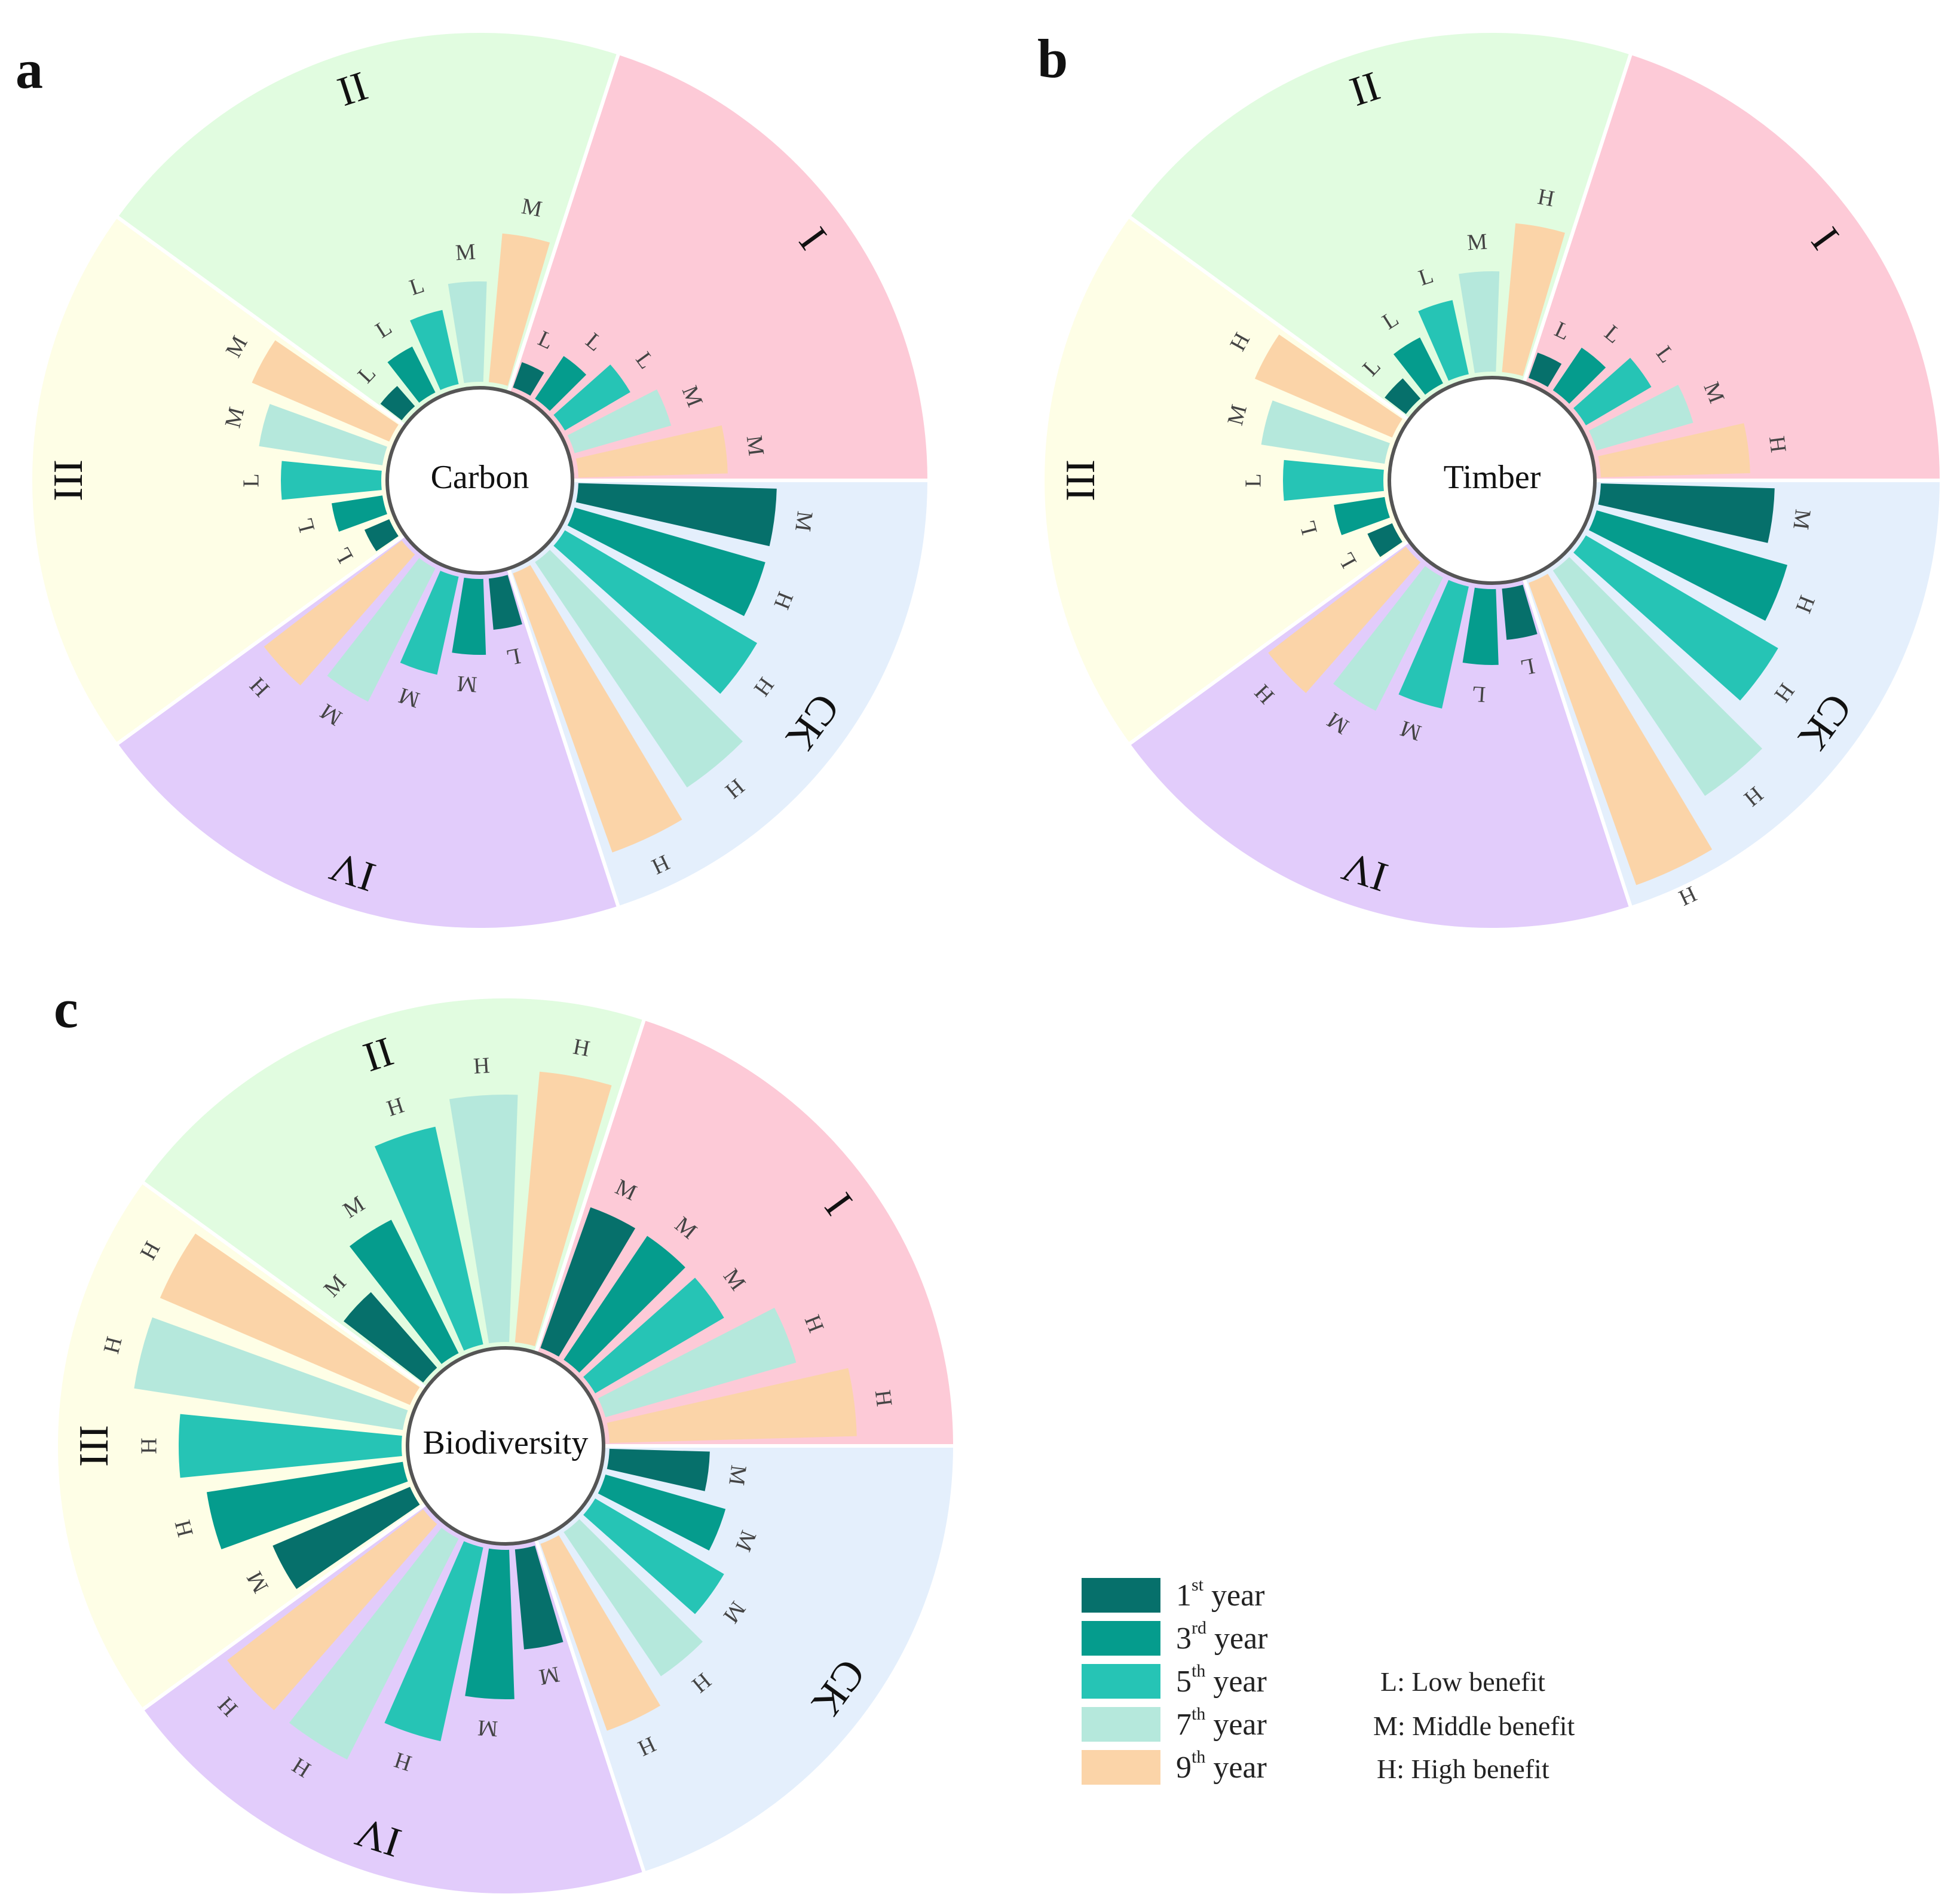 This screenshot has width=1960, height=1900. Describe the element at coordinates (1174, 1723) in the screenshot. I see `legend-item-year-7: 7th year` at that location.